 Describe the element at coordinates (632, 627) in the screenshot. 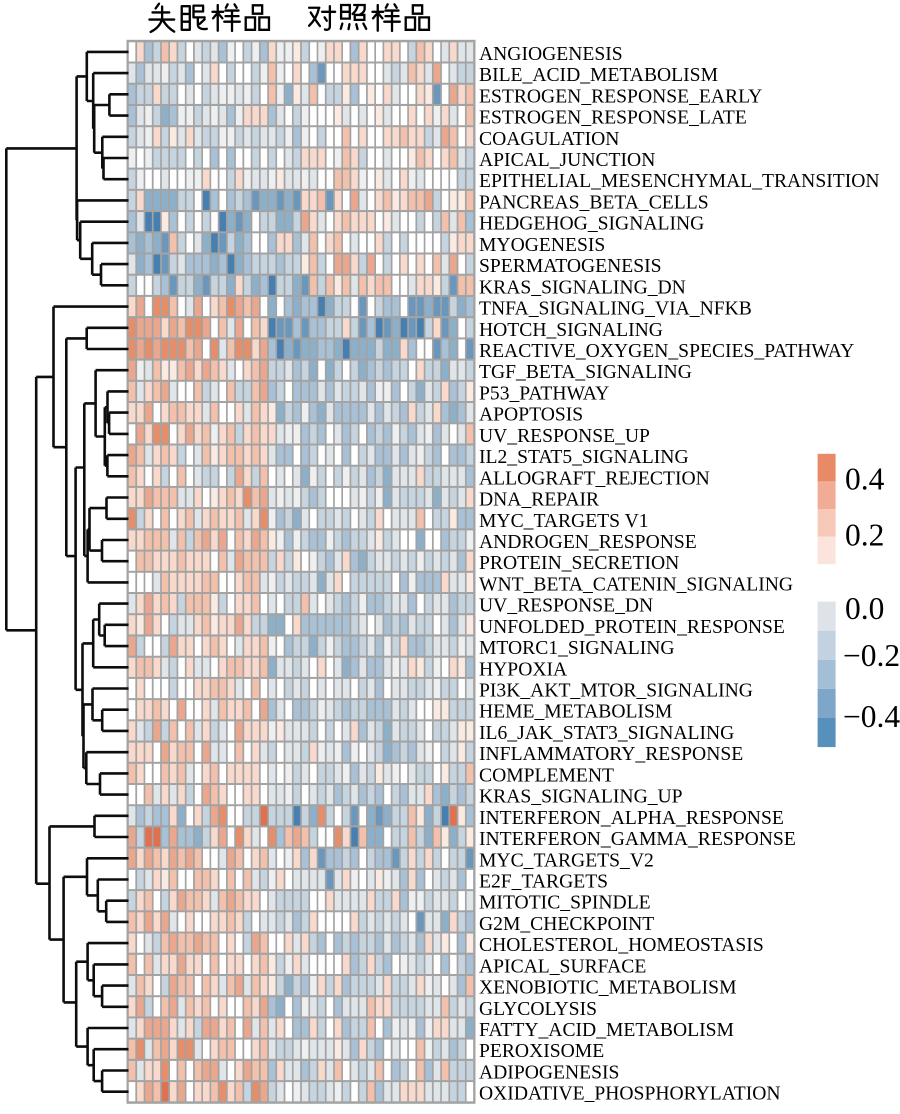

I see `svg-text: UNFOLDED_PROTEIN_RESPONSE` at that location.